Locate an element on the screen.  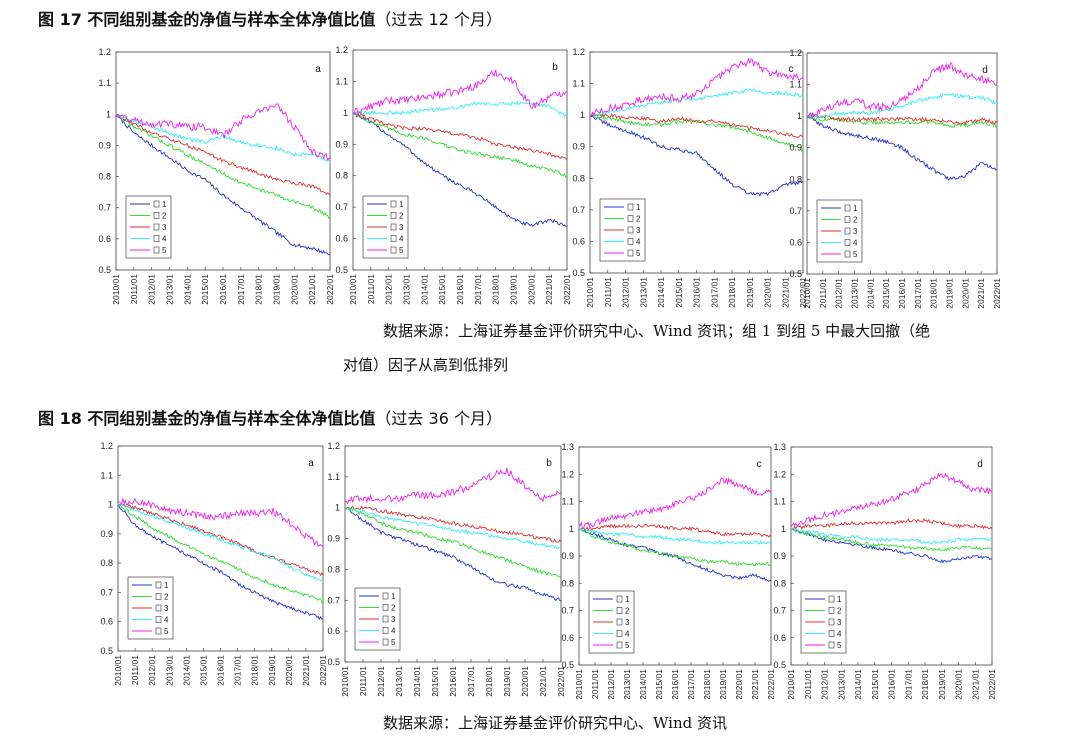
panel-label: a is located at coordinates (311, 463).